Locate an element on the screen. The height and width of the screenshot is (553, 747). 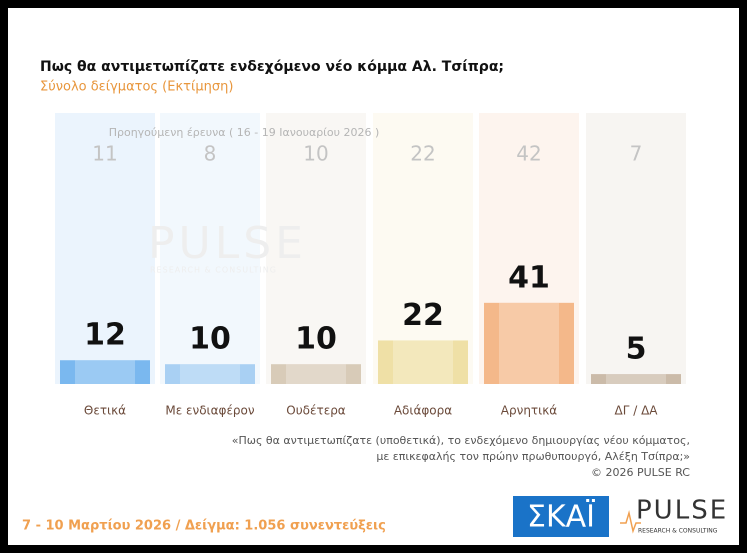
skai-logo-text: ΣΚΑΪ is located at coordinates (561, 517).